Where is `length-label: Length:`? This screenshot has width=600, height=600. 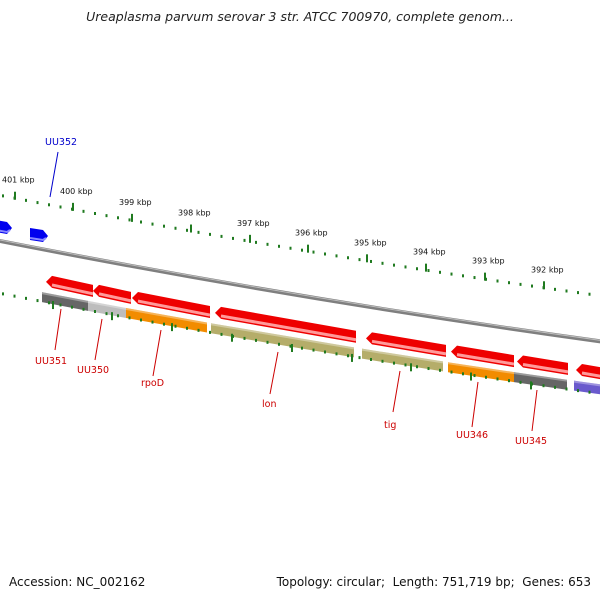
length-label: Length: is located at coordinates (415, 582).